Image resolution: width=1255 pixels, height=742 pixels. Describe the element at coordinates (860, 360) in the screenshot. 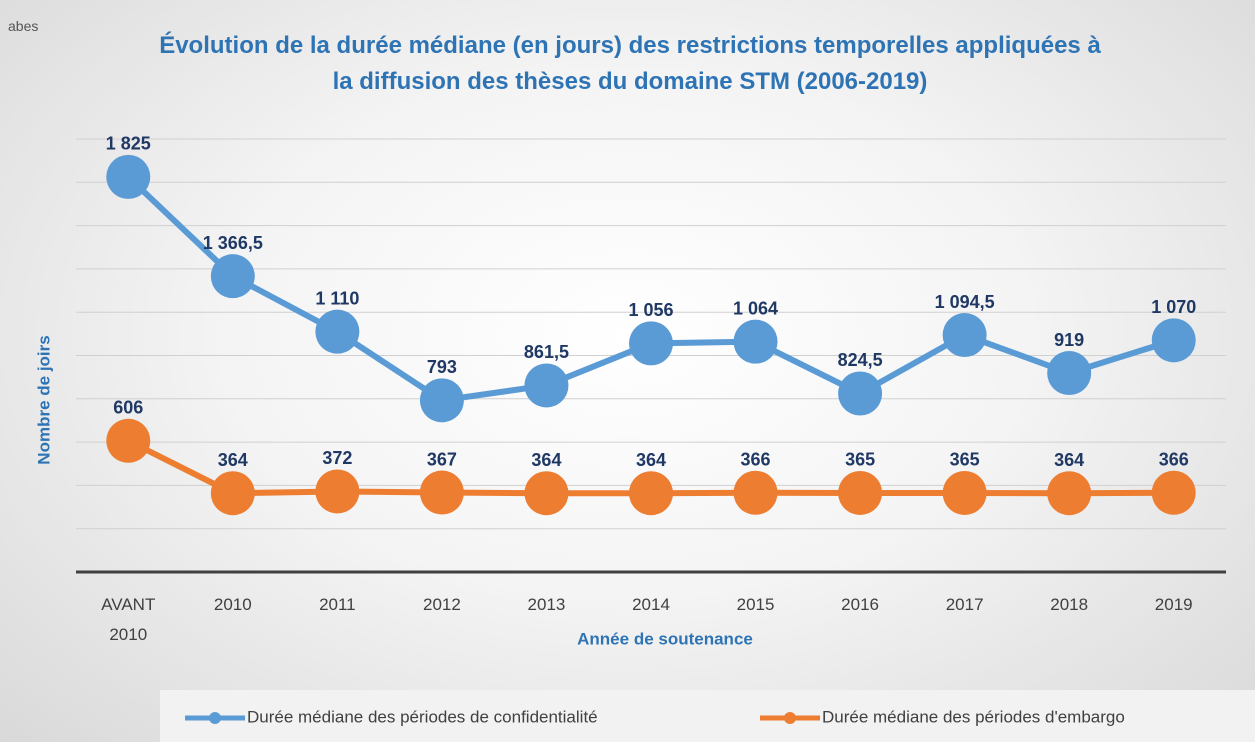

I see `data-label: 824,5` at that location.